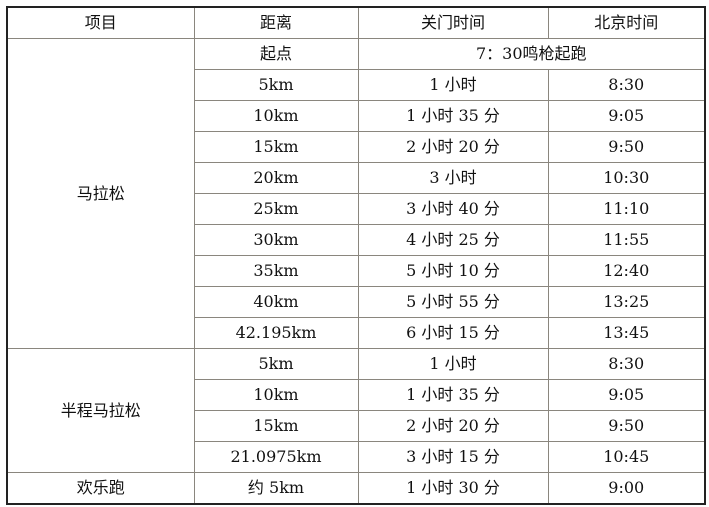 This screenshot has width=709, height=507. I want to click on table-row: 20km 3 小时 10:30, so click(356, 178).